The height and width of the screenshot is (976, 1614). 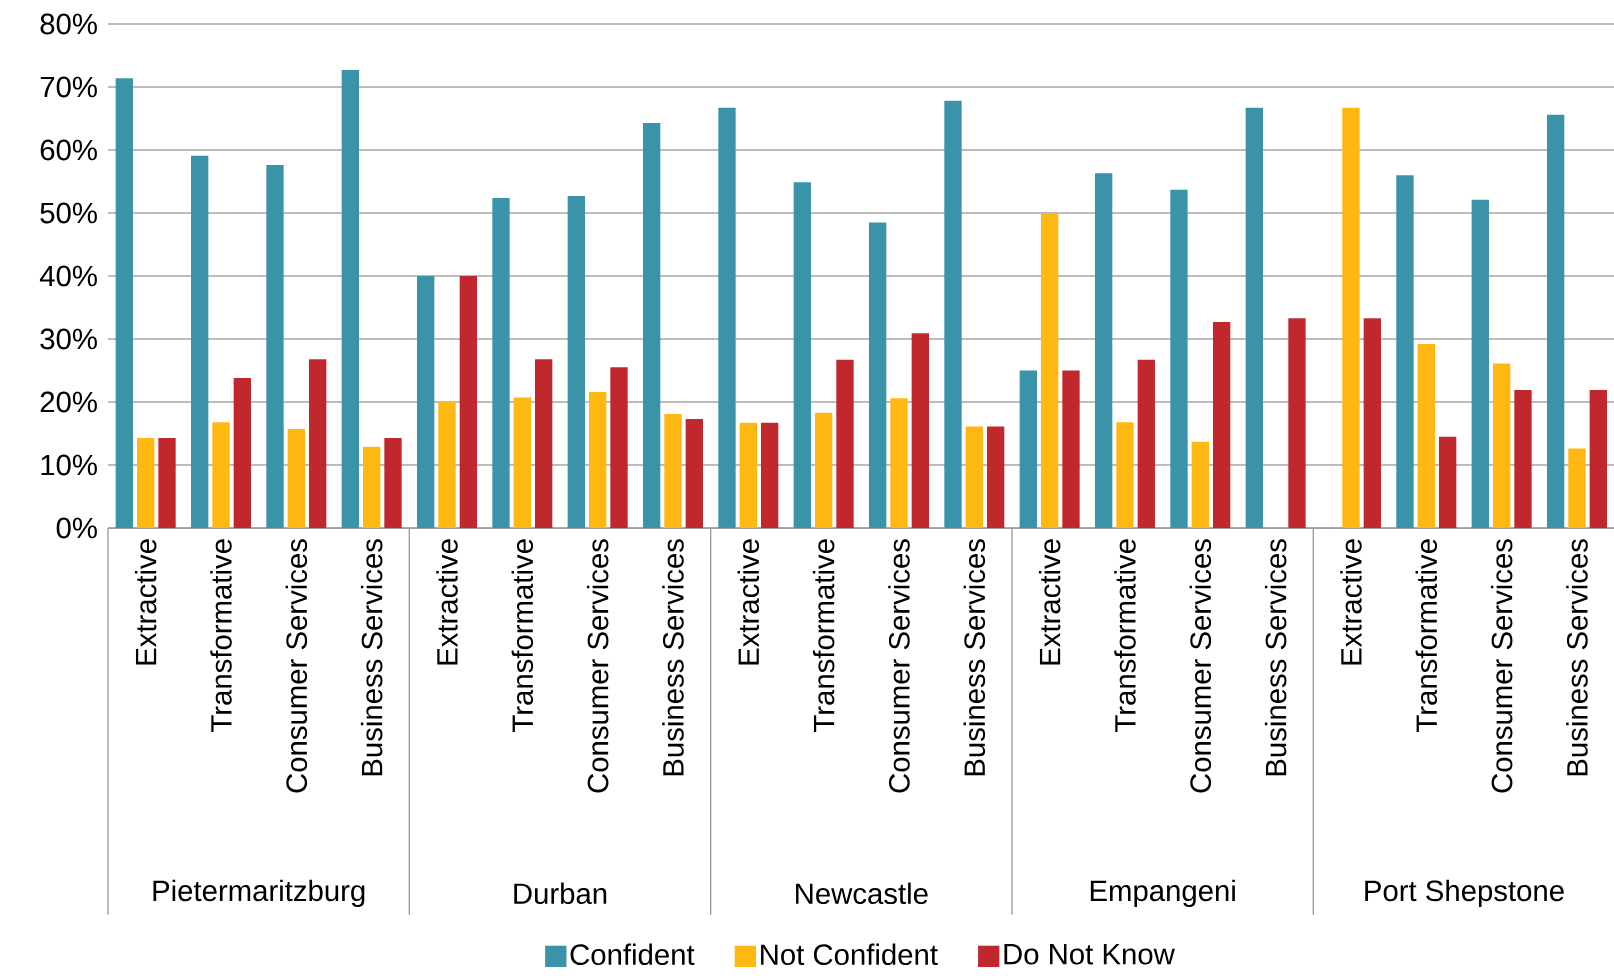 I want to click on y-tick-label: 60%, so click(x=68, y=150).